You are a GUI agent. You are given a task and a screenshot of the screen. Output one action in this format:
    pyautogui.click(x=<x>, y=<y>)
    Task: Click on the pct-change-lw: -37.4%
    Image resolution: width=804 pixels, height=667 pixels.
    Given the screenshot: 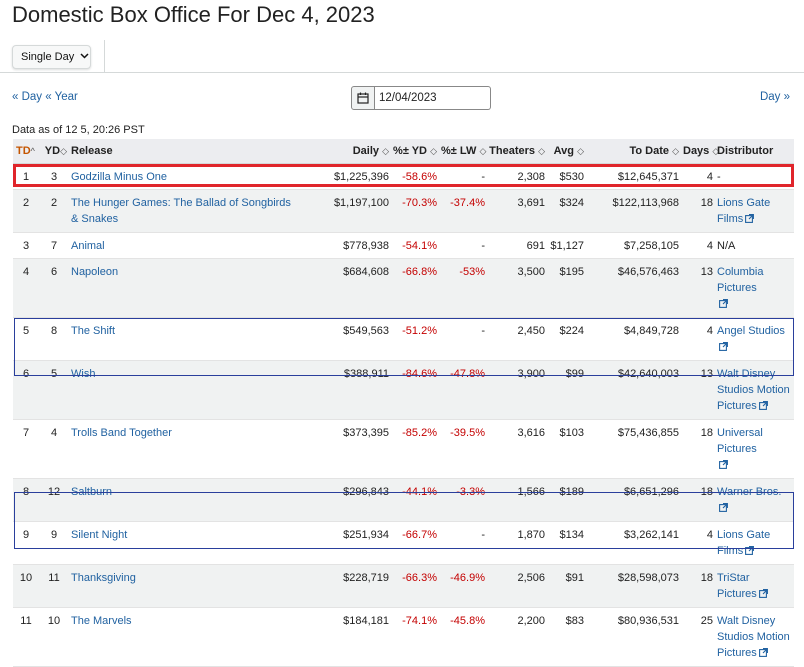 What is the action you would take?
    pyautogui.click(x=463, y=211)
    